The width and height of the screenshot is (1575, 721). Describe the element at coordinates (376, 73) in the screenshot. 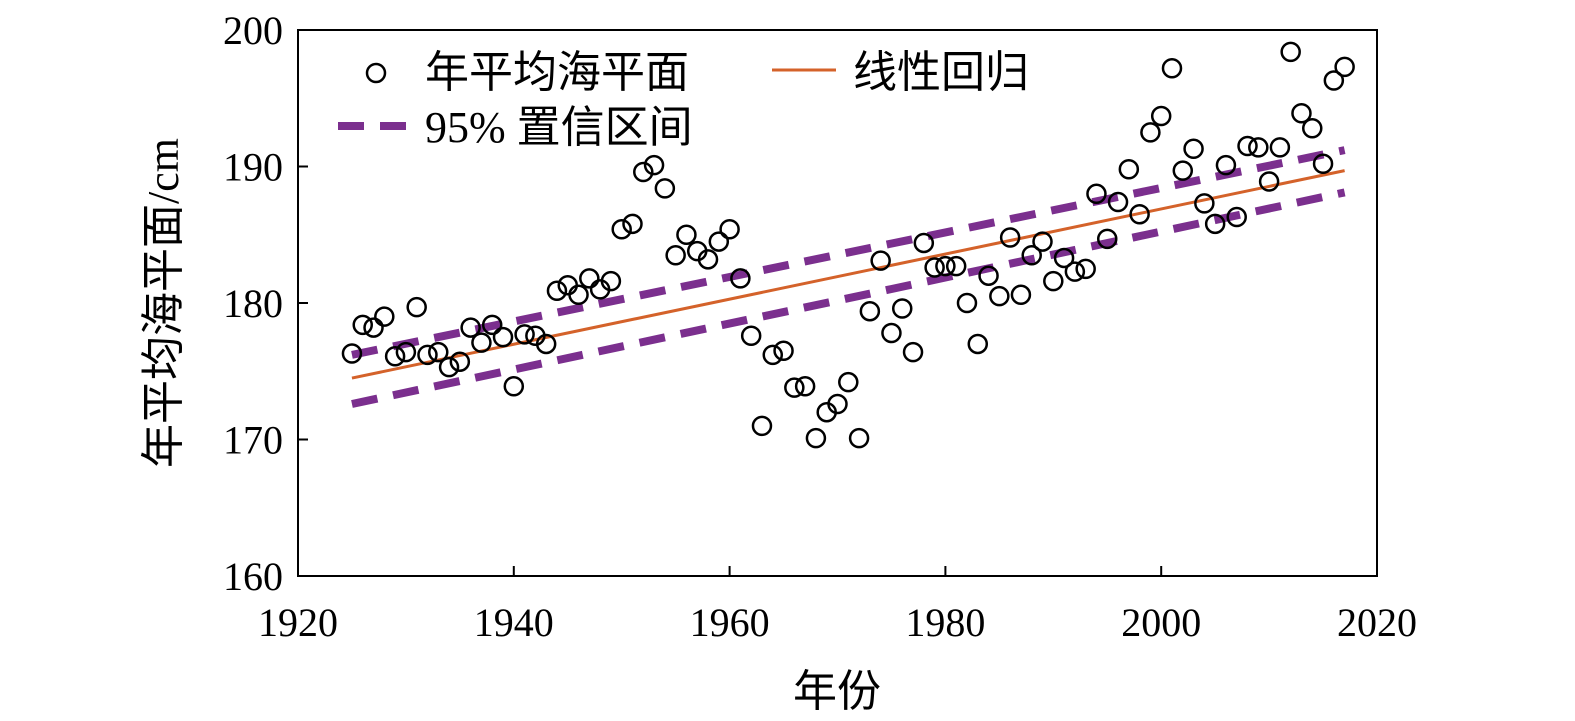

I see `legend-observed-marker` at that location.